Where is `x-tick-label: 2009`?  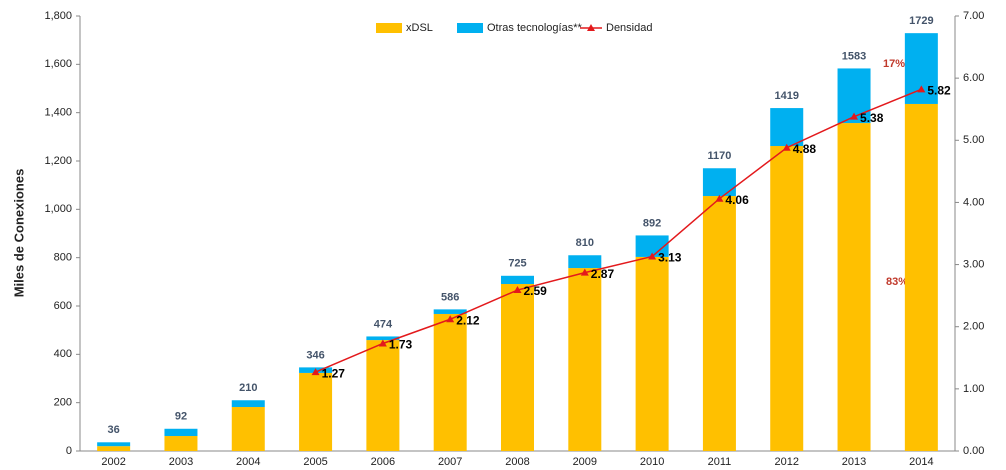 x-tick-label: 2009 is located at coordinates (585, 462).